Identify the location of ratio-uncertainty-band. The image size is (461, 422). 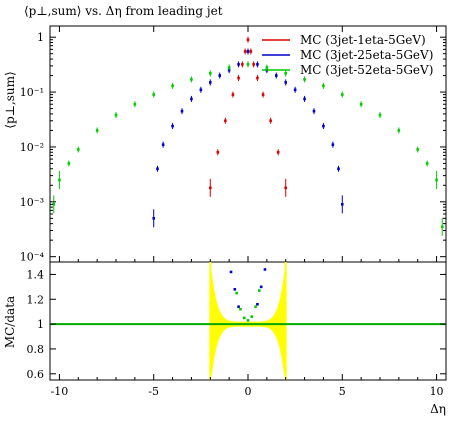
(248, 321).